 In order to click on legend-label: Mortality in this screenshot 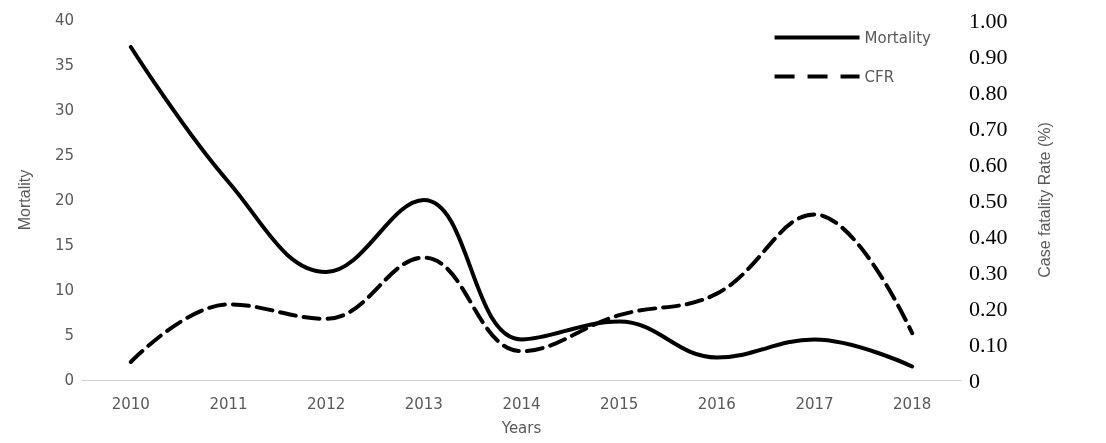, I will do `click(898, 37)`.